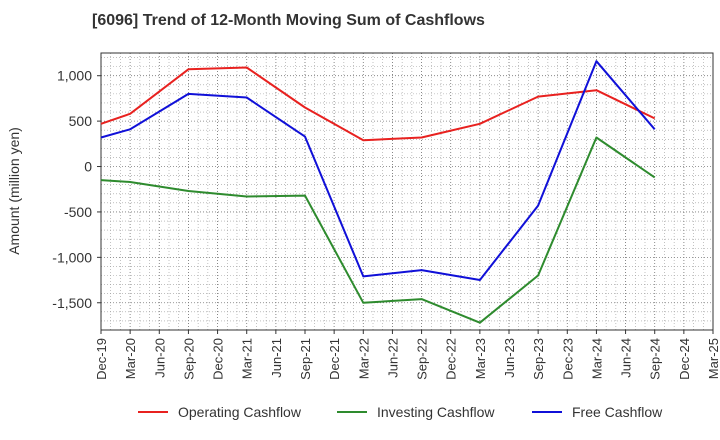 The image size is (720, 440). Describe the element at coordinates (72, 303) in the screenshot. I see `y-tick-label: -1,500` at that location.